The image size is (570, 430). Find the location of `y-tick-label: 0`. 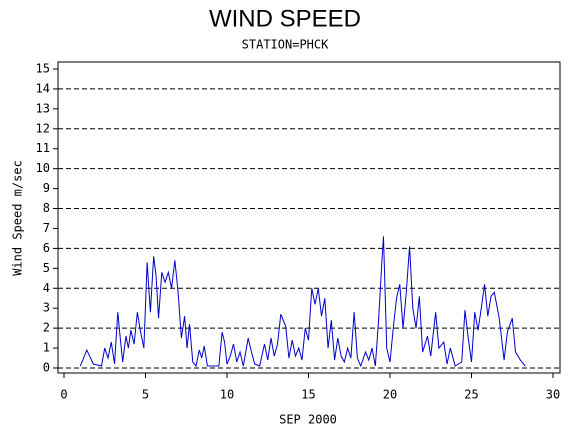

y-tick-label: 0 is located at coordinates (46, 368).